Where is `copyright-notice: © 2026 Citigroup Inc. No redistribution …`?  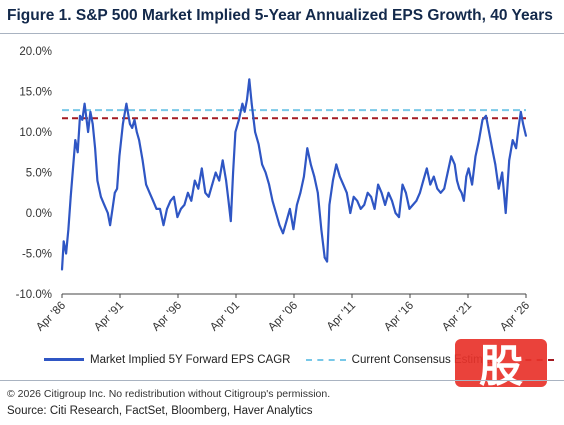
copyright-notice: © 2026 Citigroup Inc. No redistribution … is located at coordinates (169, 394).